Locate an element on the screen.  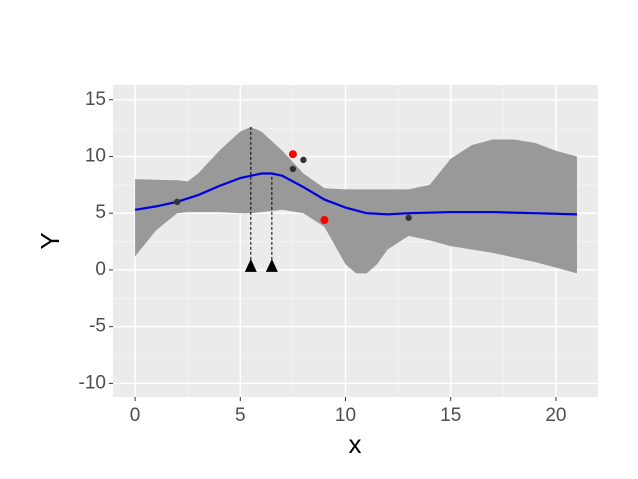
y-axis-title: Y is located at coordinates (50, 240).